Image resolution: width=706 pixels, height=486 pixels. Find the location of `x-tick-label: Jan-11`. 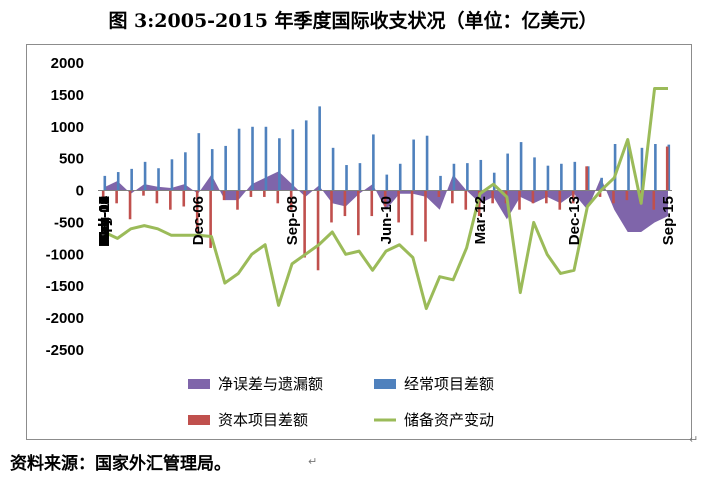

x-tick-label: Jan-11 is located at coordinates (104, 219).